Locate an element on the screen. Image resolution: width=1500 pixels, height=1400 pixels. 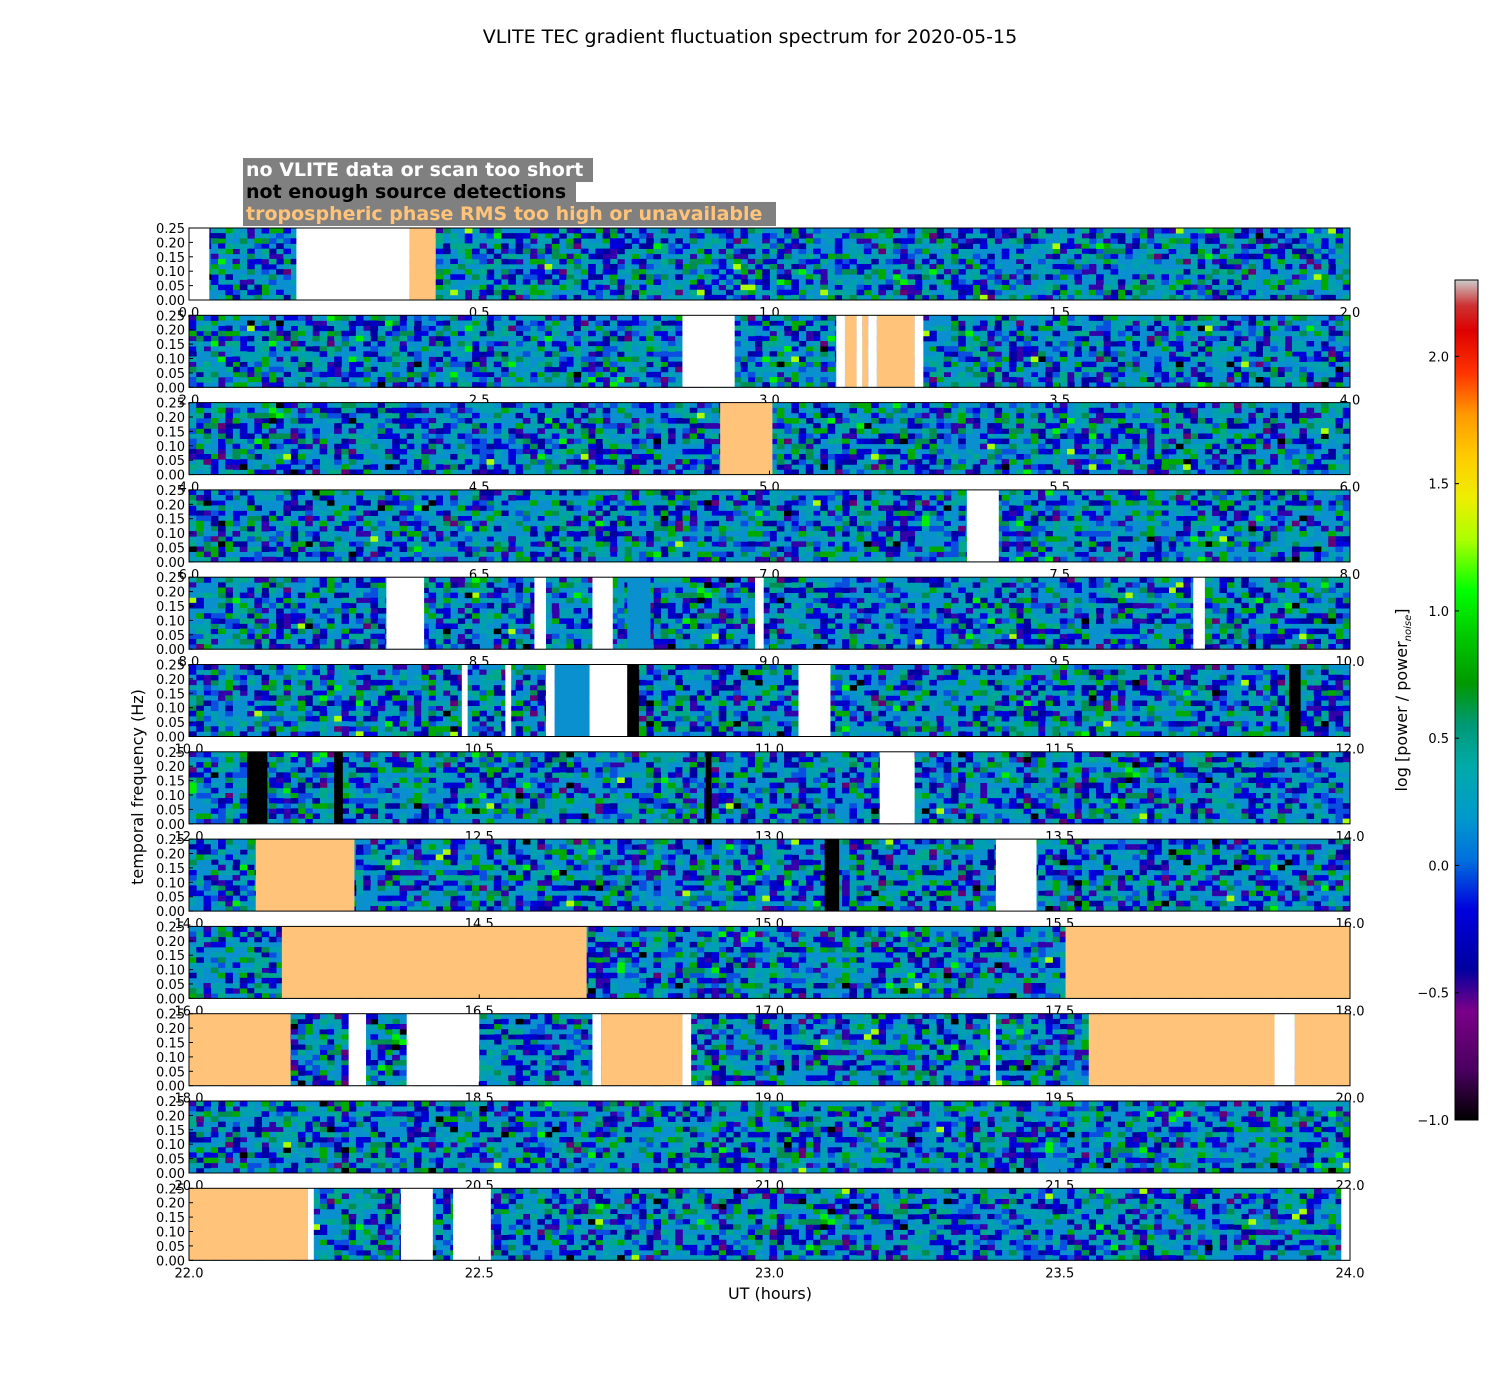
panel-0: 0.000.050.100.150.200.250.0 0.5 1.0 1.5 2.0 is located at coordinates (758, 271).